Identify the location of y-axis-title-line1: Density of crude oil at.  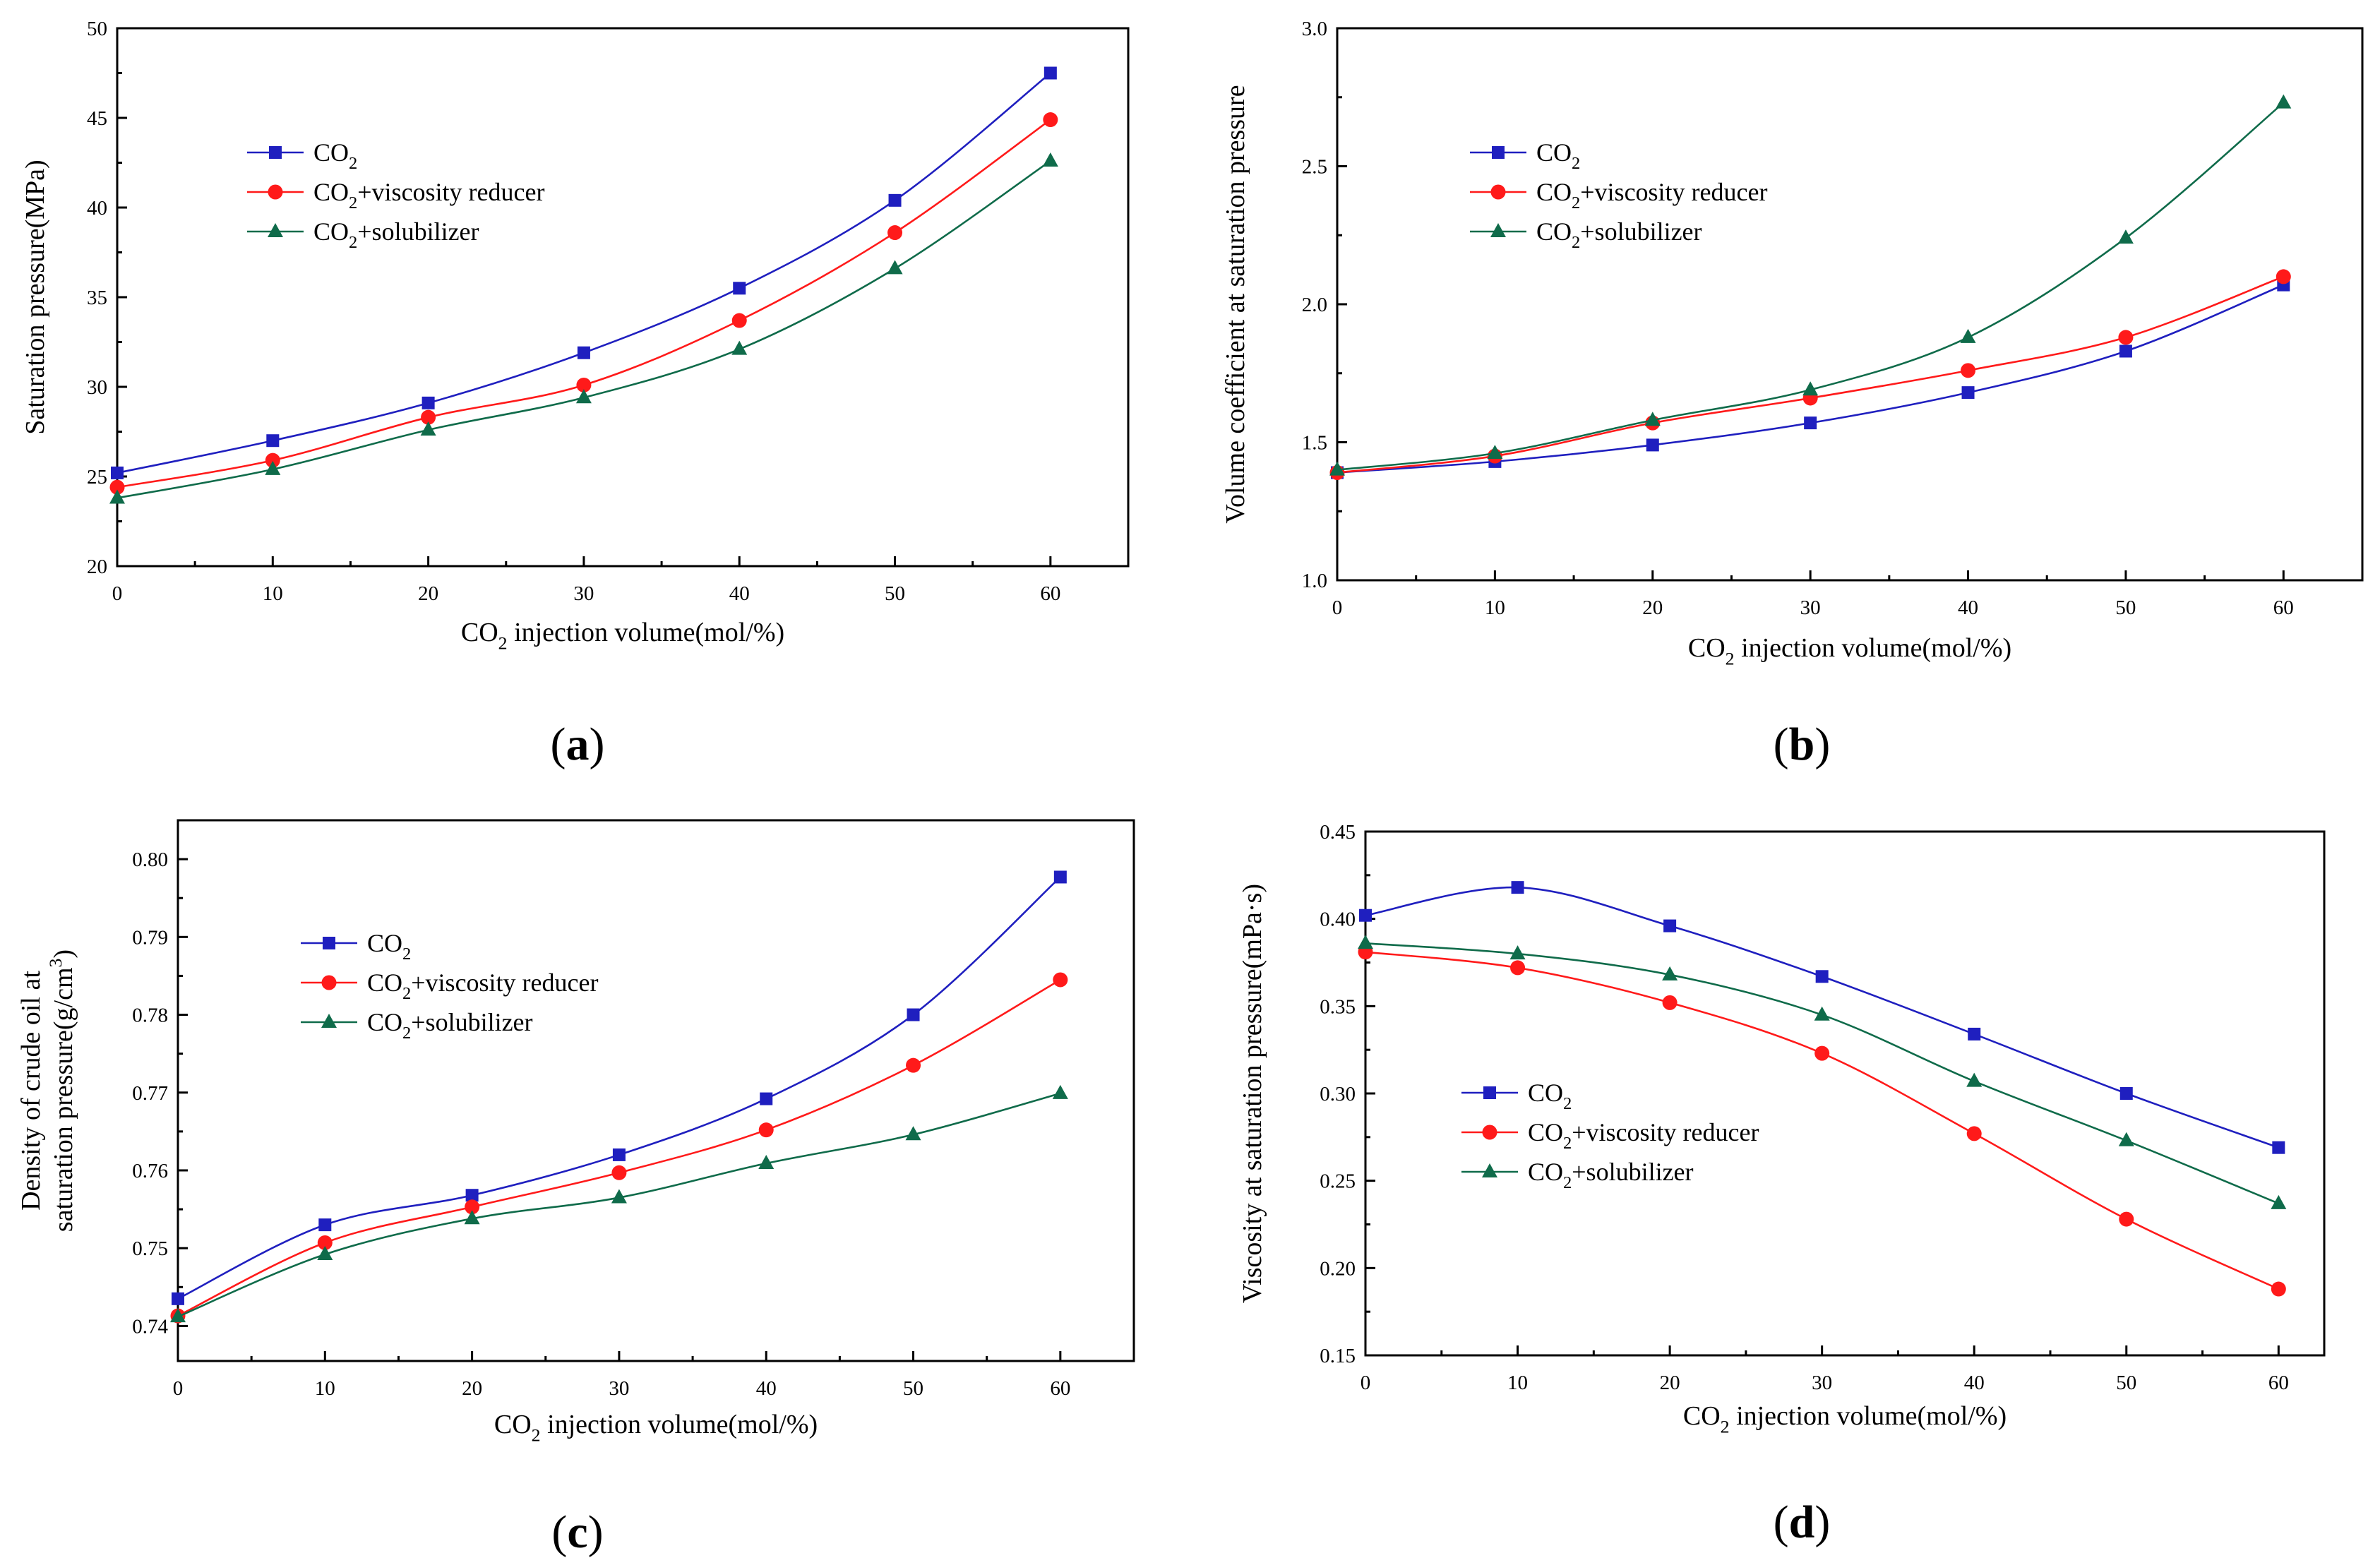
(31, 1091).